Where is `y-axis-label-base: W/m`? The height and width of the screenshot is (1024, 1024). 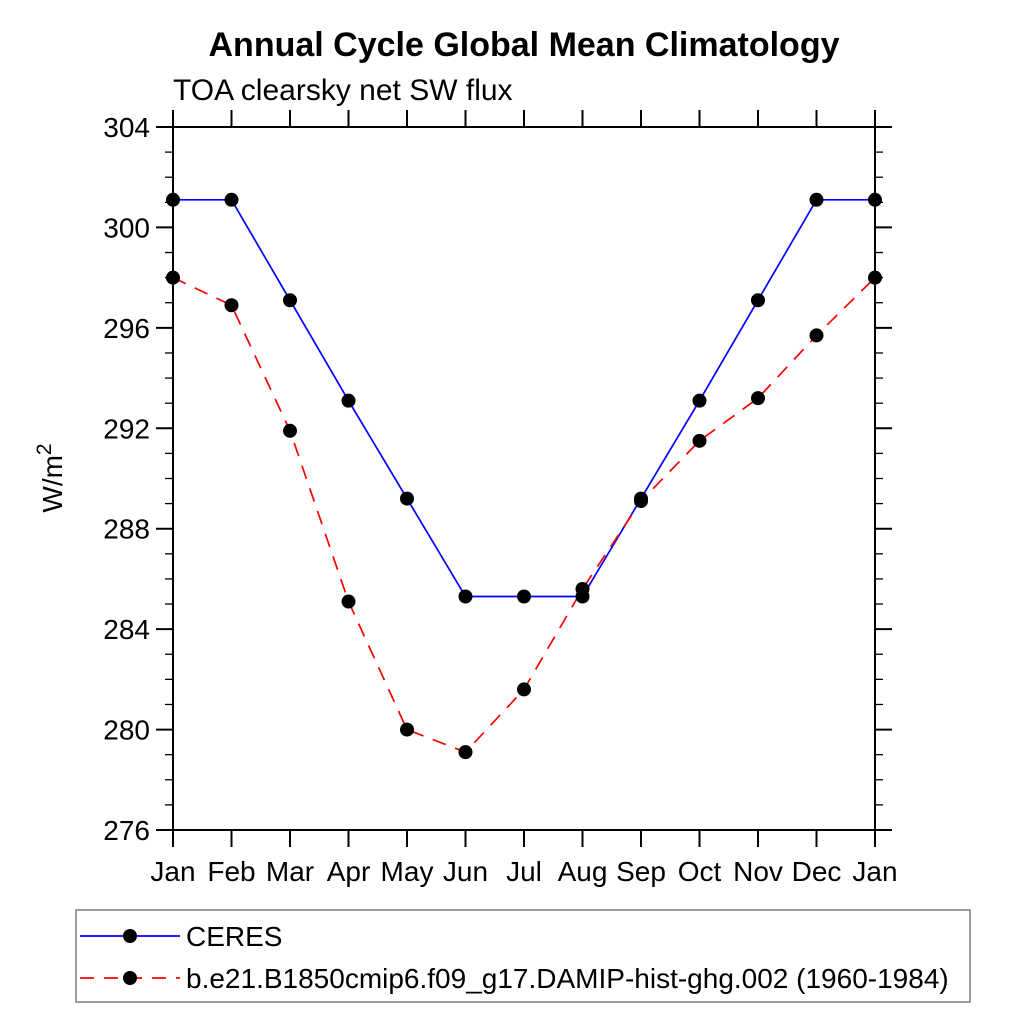
y-axis-label-base: W/m is located at coordinates (52, 484).